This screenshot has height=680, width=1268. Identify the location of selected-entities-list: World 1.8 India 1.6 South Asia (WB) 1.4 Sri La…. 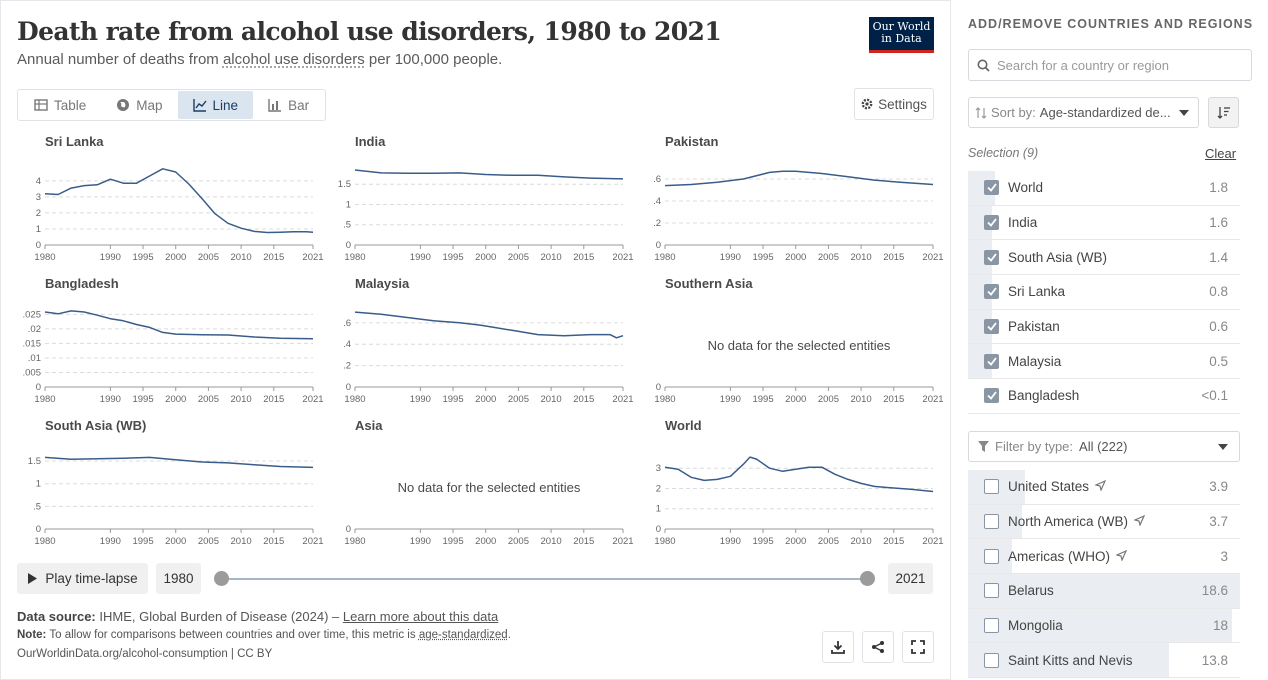
(1104, 292).